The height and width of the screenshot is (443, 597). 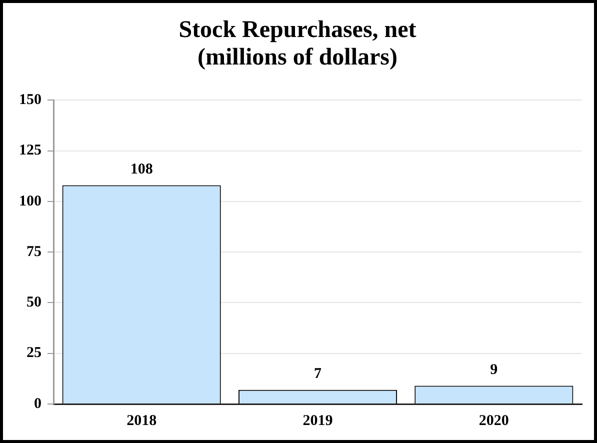 What do you see at coordinates (30, 150) in the screenshot?
I see `y-tick-label: 125` at bounding box center [30, 150].